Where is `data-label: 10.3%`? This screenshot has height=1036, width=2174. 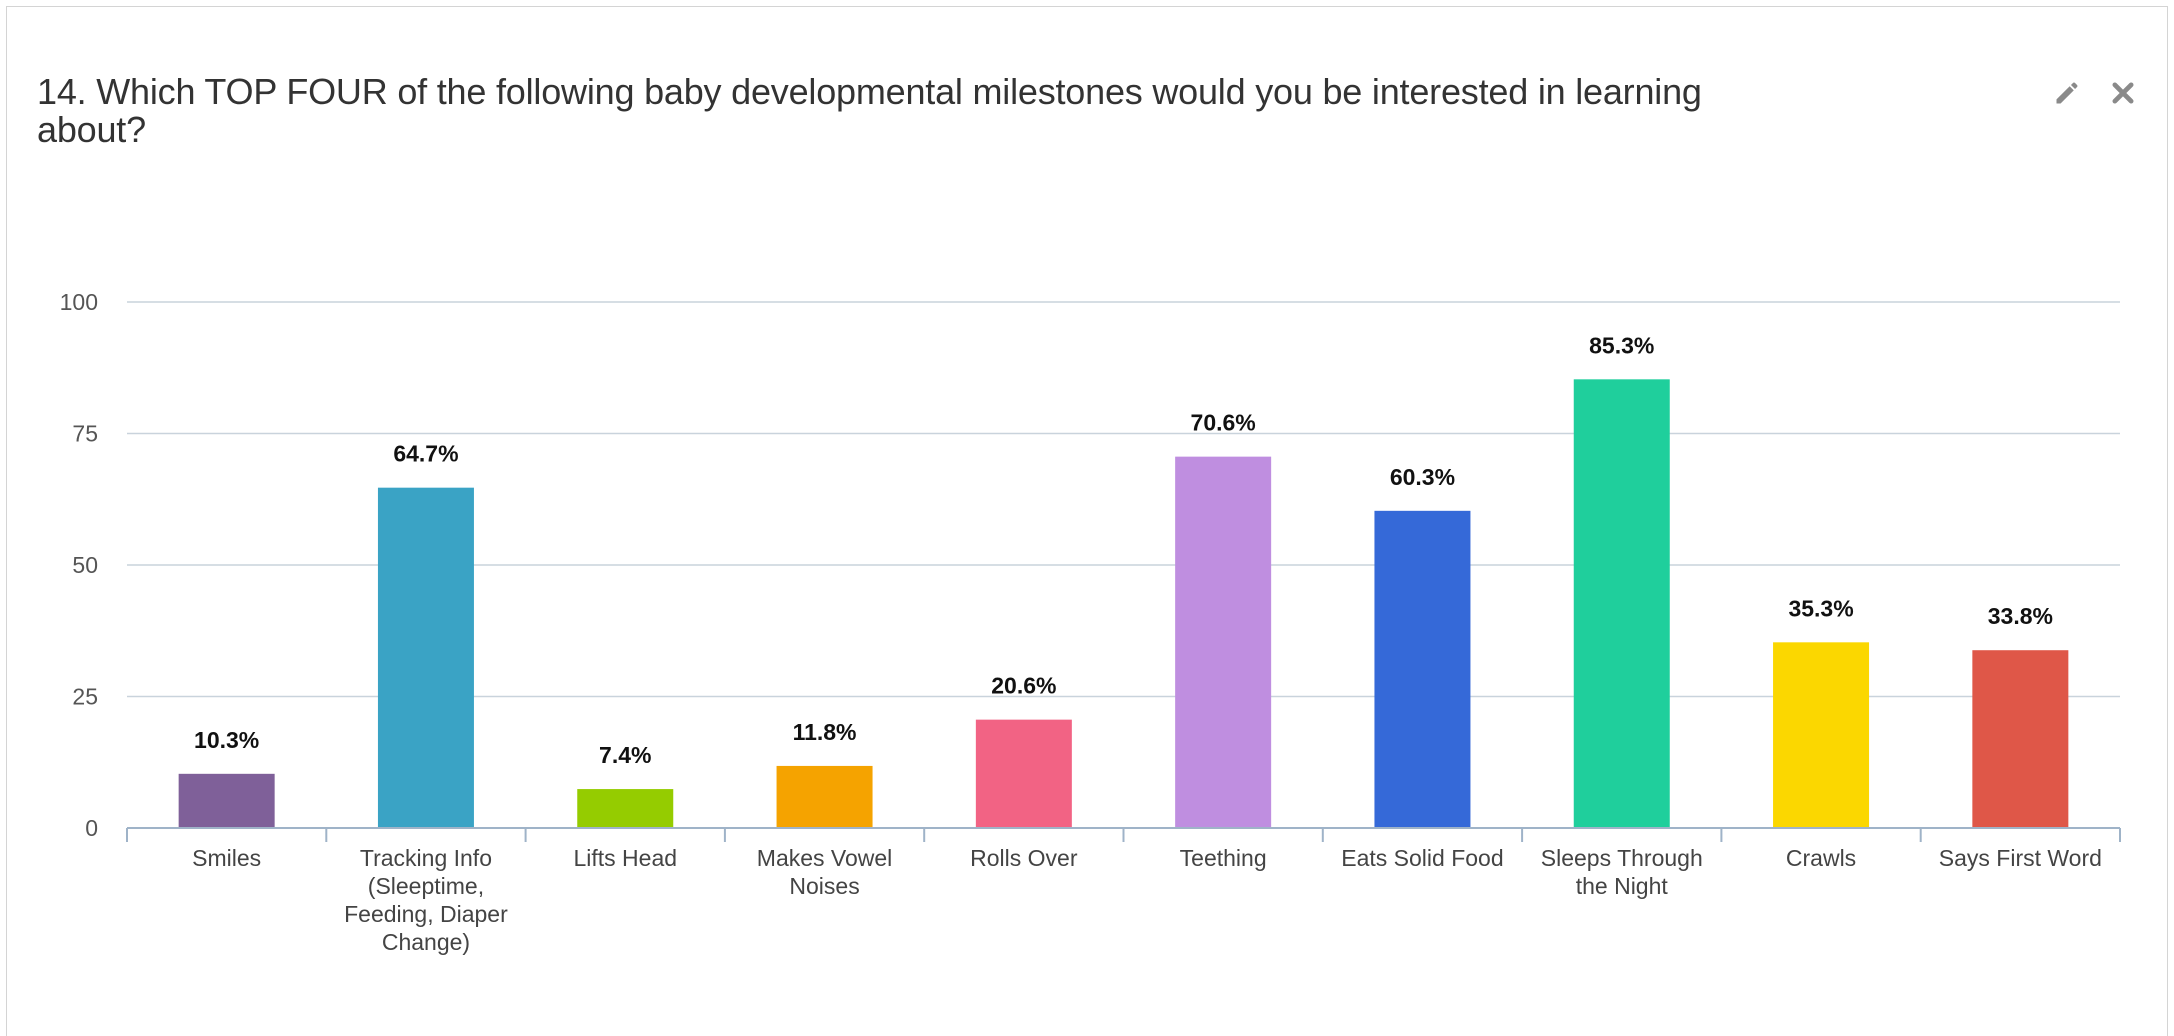 data-label: 10.3% is located at coordinates (226, 740).